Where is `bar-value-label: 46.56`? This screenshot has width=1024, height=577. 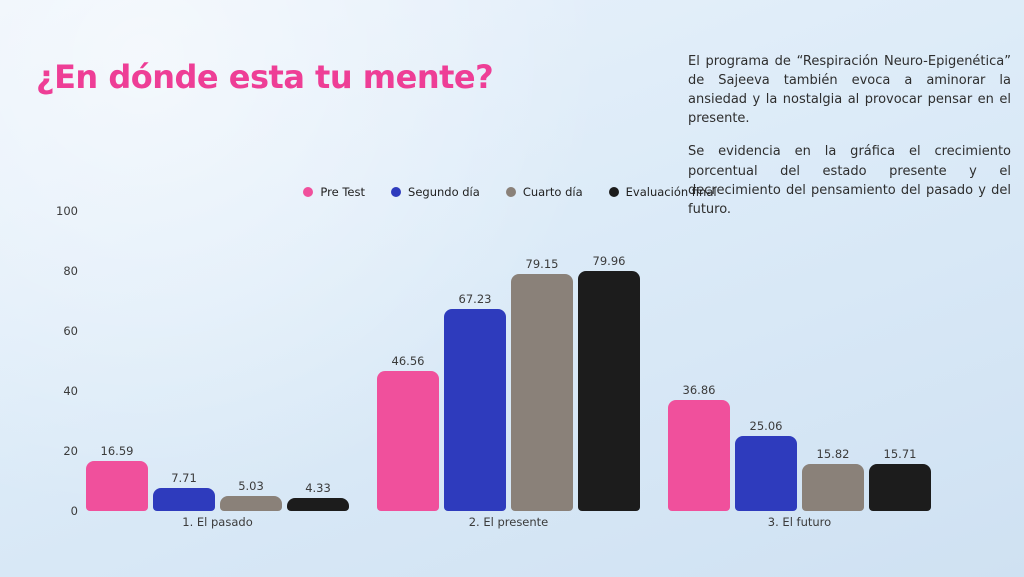
bar-value-label: 46.56 is located at coordinates (408, 361).